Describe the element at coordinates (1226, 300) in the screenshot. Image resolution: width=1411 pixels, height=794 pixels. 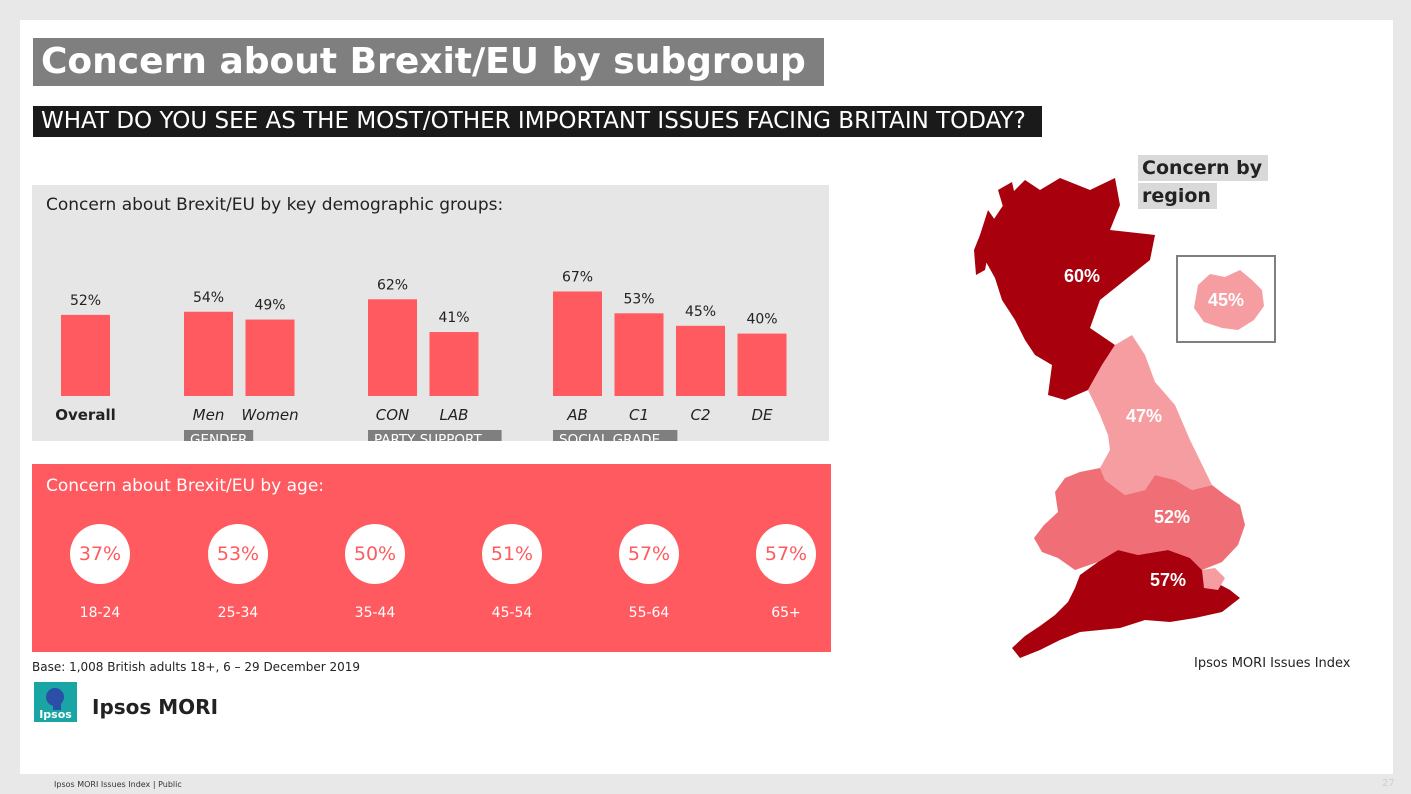
I see `region-value-london: 45%` at that location.